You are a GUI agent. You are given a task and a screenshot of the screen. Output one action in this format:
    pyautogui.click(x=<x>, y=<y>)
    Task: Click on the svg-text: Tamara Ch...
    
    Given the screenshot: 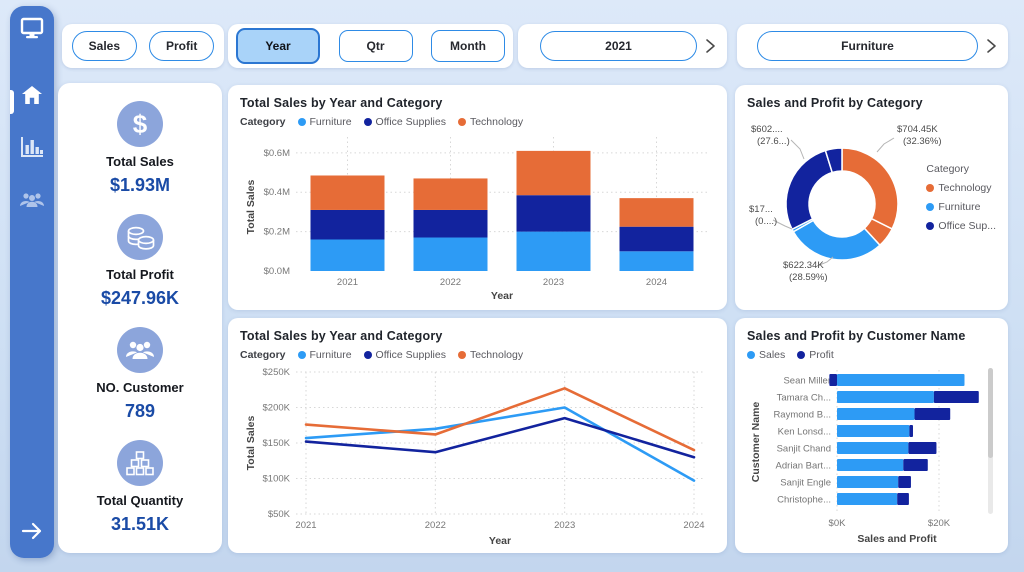 What is the action you would take?
    pyautogui.click(x=804, y=398)
    